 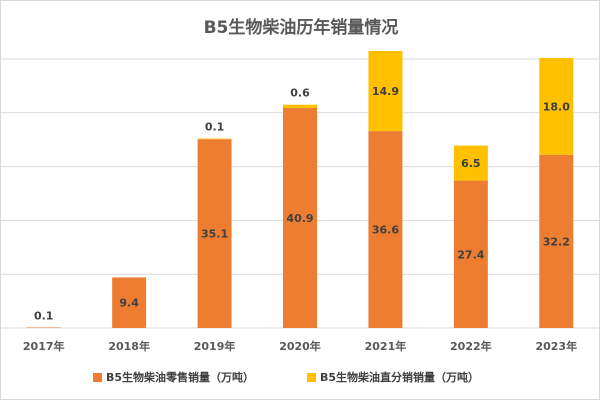 What do you see at coordinates (44, 315) in the screenshot?
I see `retail-value-label-0: 0.1` at bounding box center [44, 315].